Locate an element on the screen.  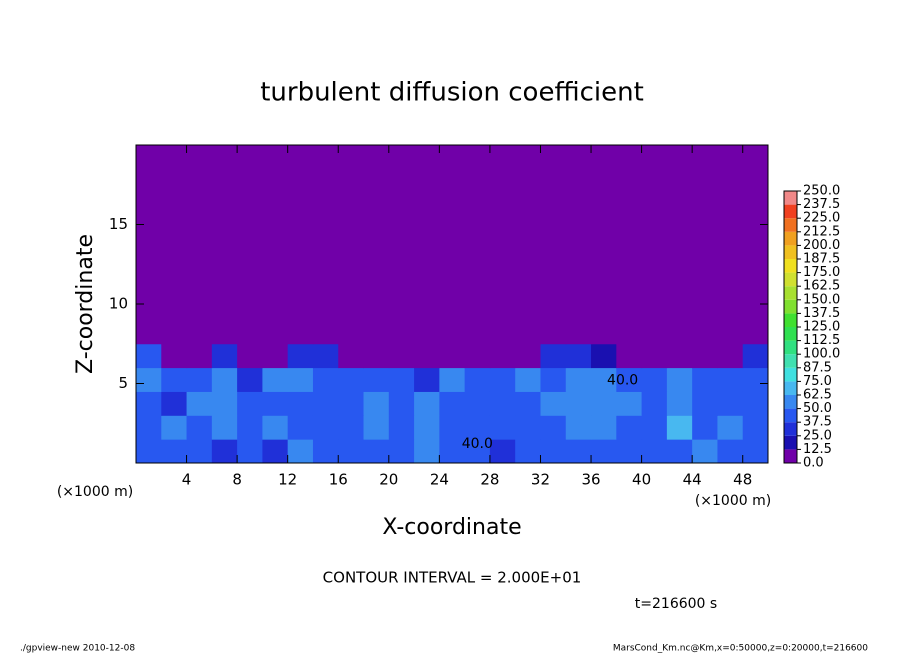
x-tick-label: 40 is located at coordinates (641, 480).